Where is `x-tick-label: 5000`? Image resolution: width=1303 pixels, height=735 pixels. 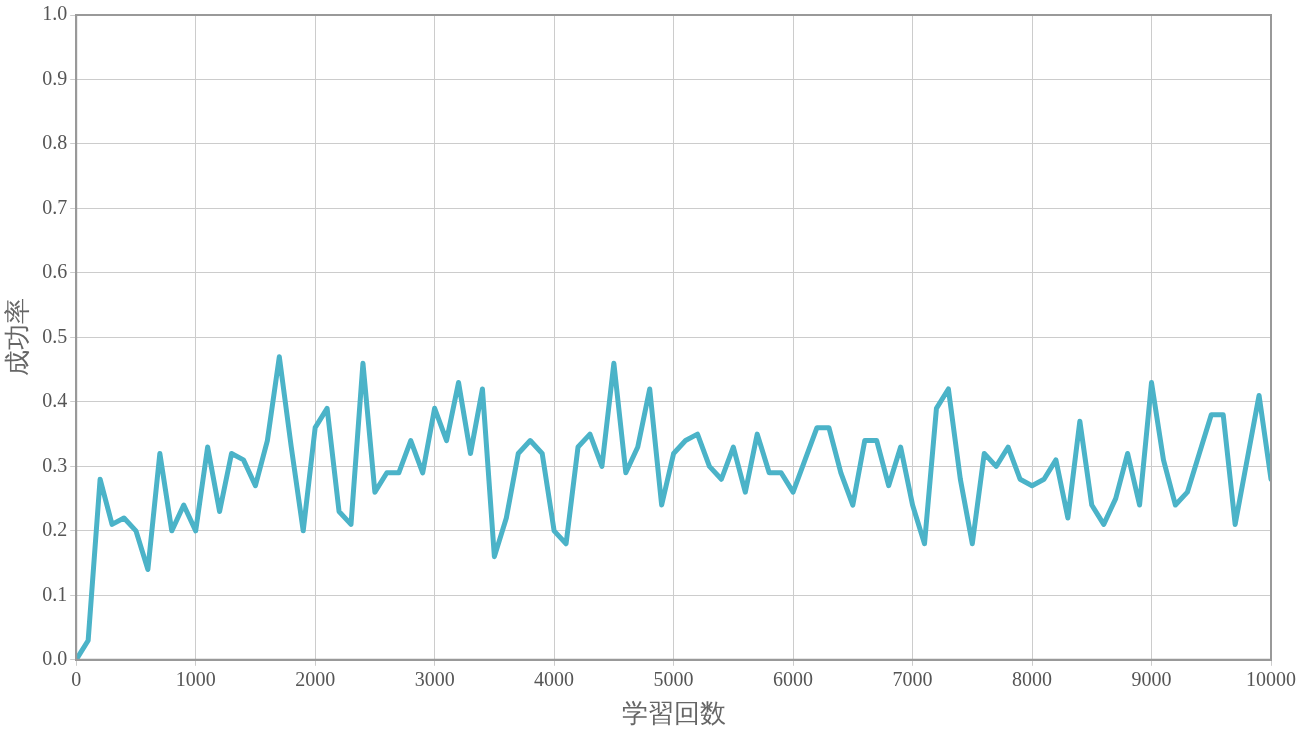 x-tick-label: 5000 is located at coordinates (673, 679).